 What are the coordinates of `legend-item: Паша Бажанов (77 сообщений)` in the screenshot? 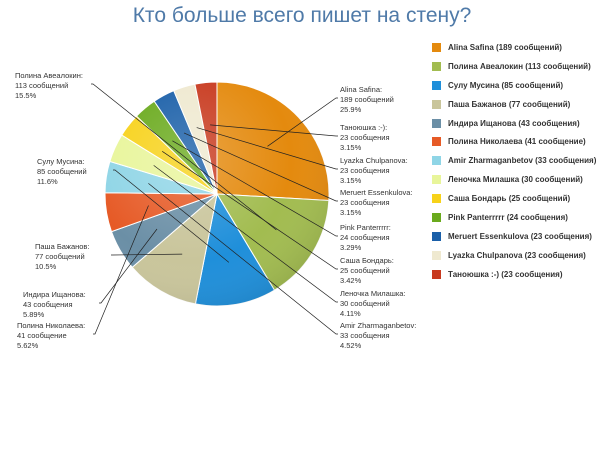 It's located at (518, 104).